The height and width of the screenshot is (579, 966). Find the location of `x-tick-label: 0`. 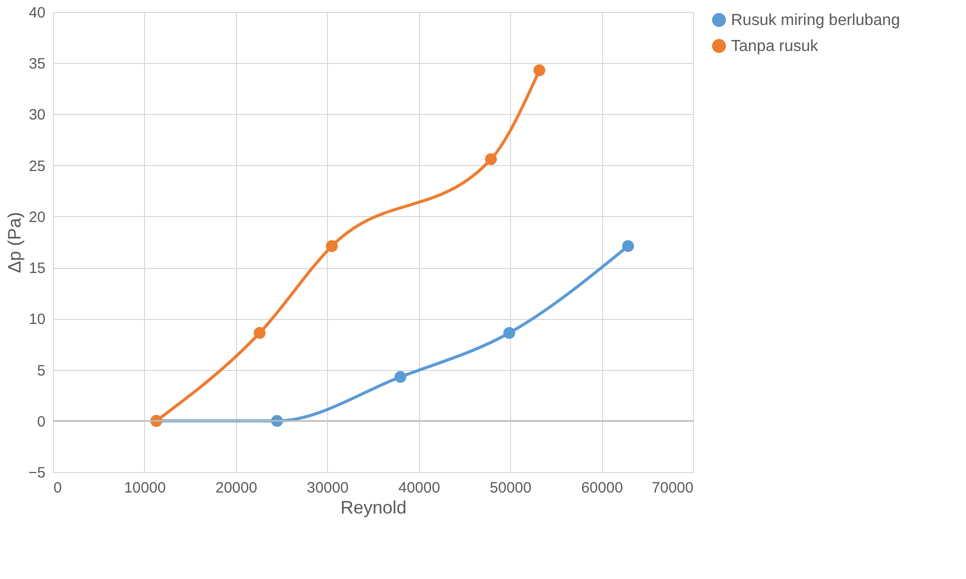

x-tick-label: 0 is located at coordinates (58, 488).